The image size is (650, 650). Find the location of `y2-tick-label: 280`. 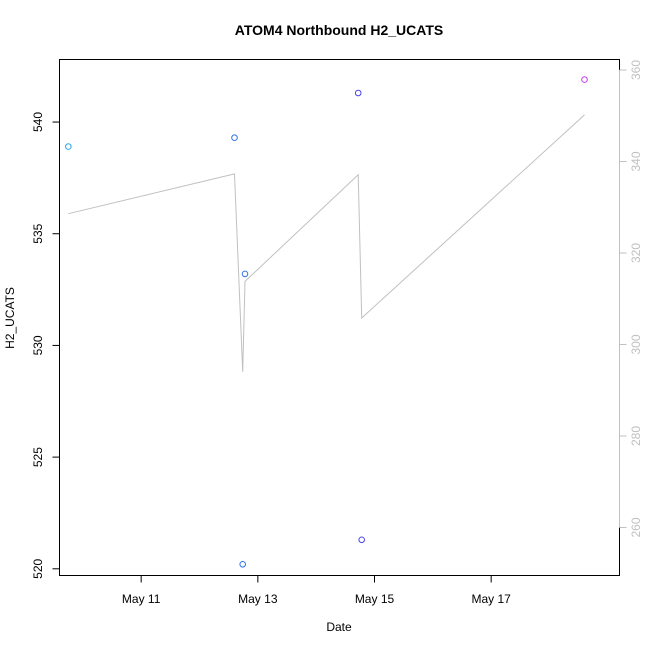

y2-tick-label: 280 is located at coordinates (636, 436).